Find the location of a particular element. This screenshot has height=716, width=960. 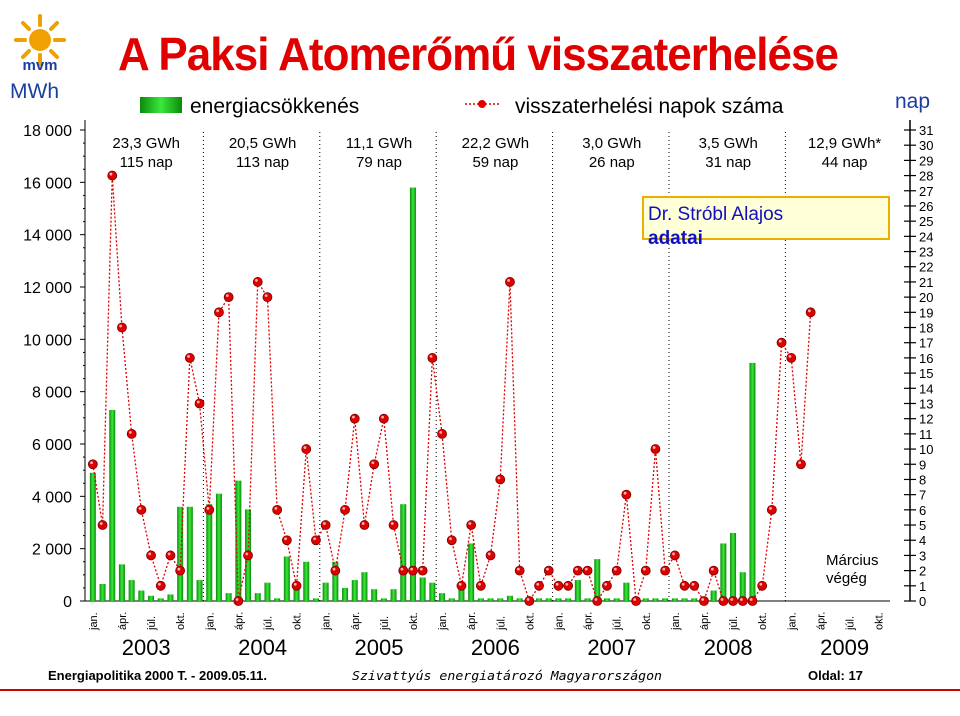

footer-left: Energiapolitika 2000 T. - 2009.05.11. is located at coordinates (157, 675).